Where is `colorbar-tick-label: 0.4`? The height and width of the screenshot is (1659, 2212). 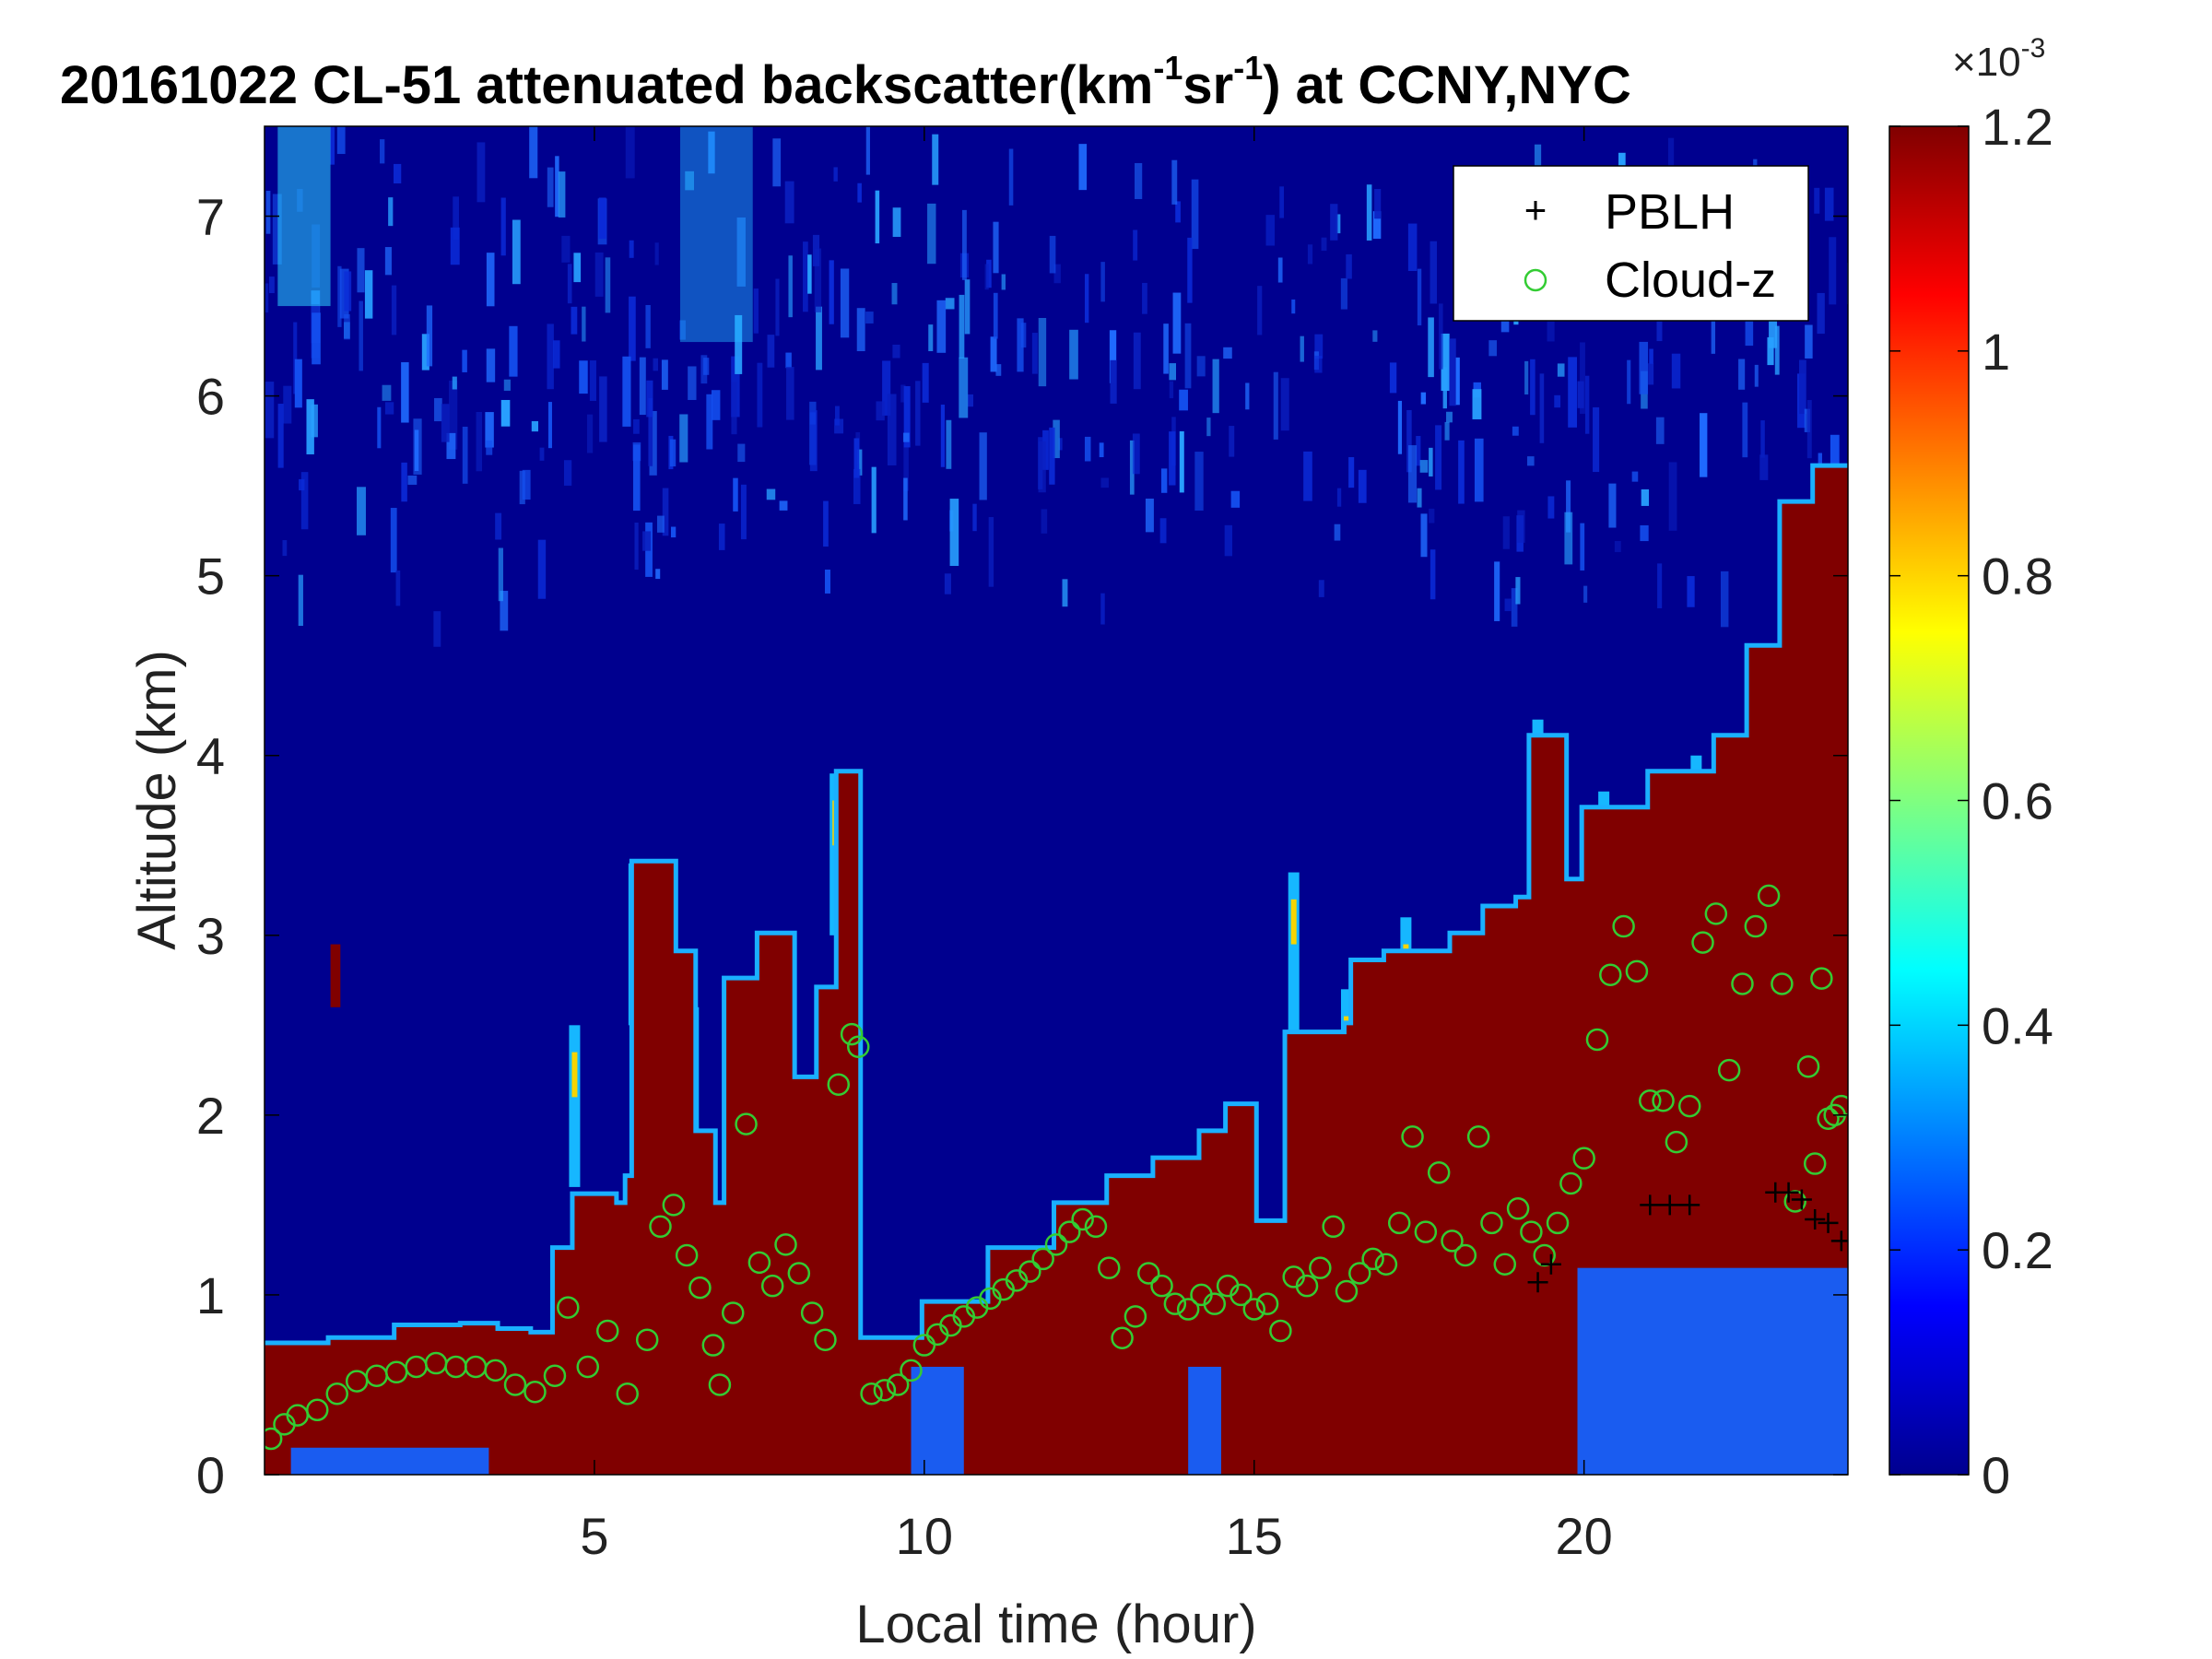
colorbar-tick-label: 0.4 is located at coordinates (2017, 1025).